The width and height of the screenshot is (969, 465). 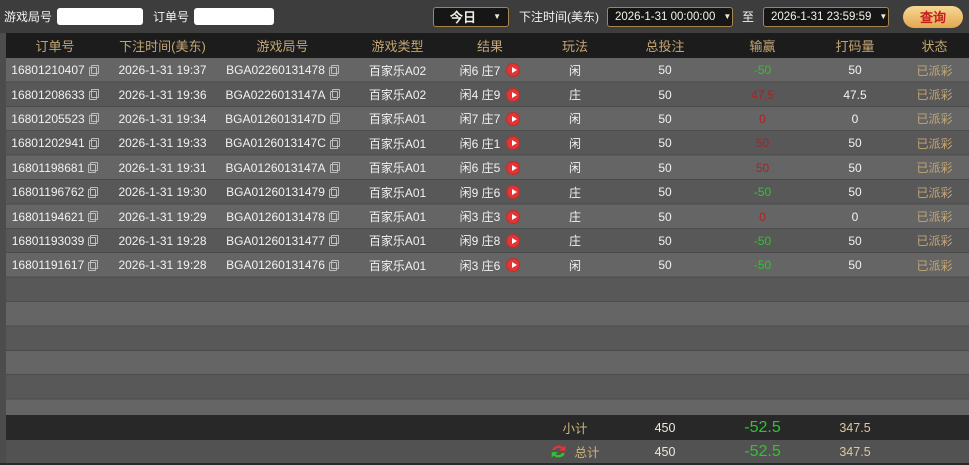 I want to click on total-total-bet: 450, so click(x=665, y=451).